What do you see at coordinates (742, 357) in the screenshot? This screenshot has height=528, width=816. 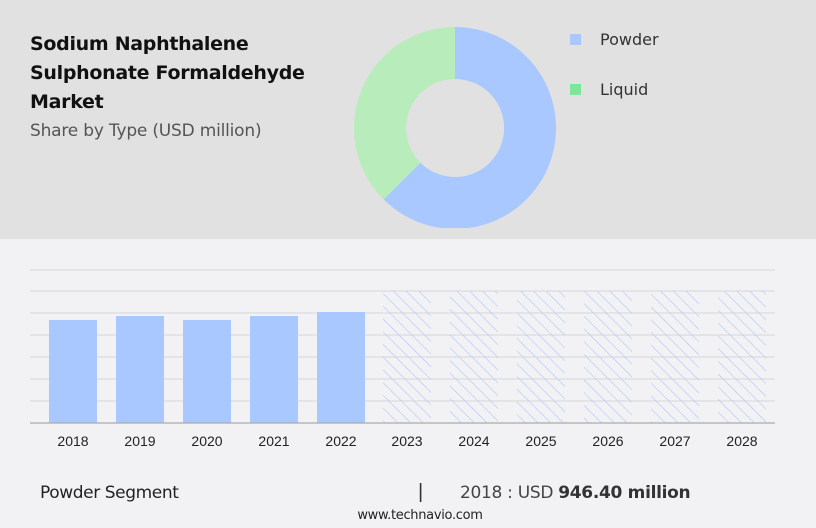 I see `bar-2028` at bounding box center [742, 357].